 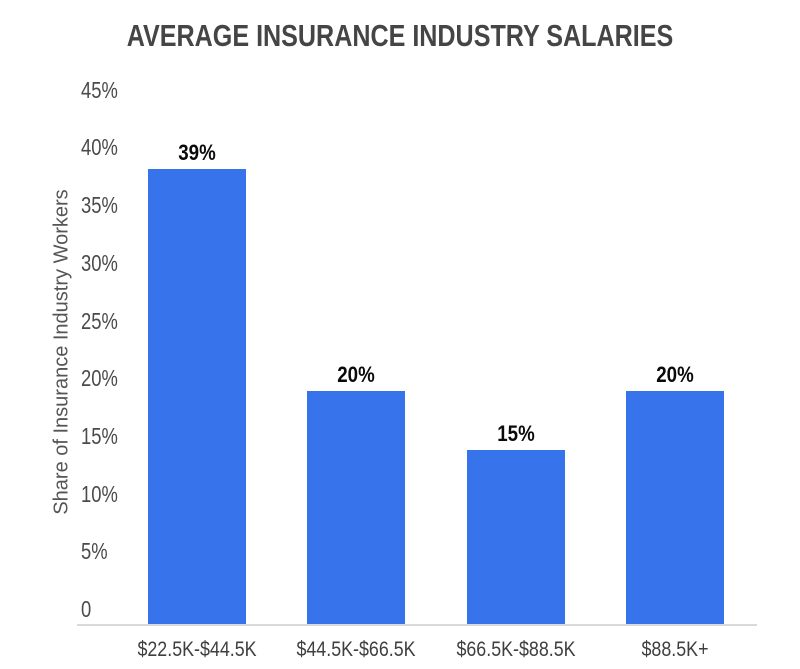 What do you see at coordinates (417, 625) in the screenshot?
I see `x-axis-line` at bounding box center [417, 625].